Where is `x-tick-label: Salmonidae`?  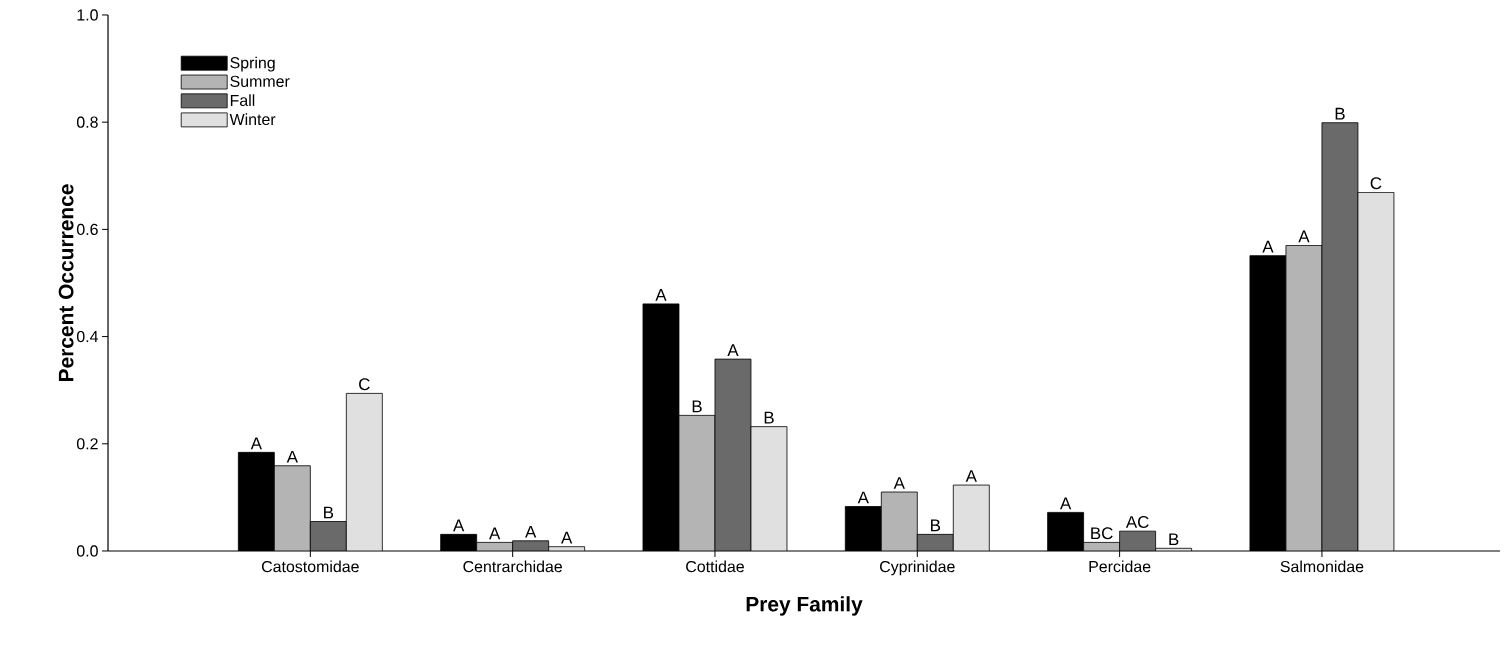
x-tick-label: Salmonidae is located at coordinates (1322, 566).